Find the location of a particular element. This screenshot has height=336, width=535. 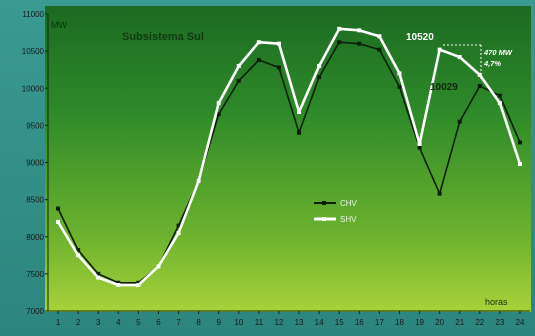

annotation-chv-value: 10029 is located at coordinates (444, 87).